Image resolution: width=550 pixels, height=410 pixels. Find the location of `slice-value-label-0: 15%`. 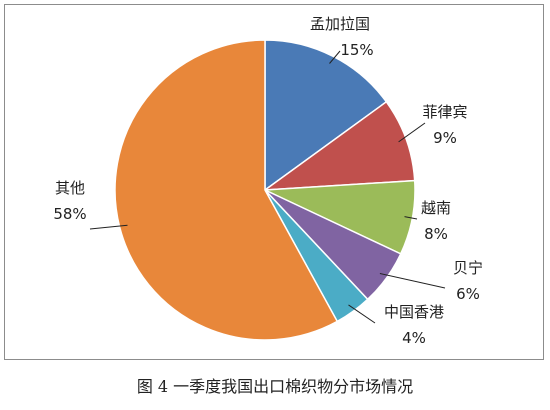

slice-value-label-0: 15% is located at coordinates (356, 50).